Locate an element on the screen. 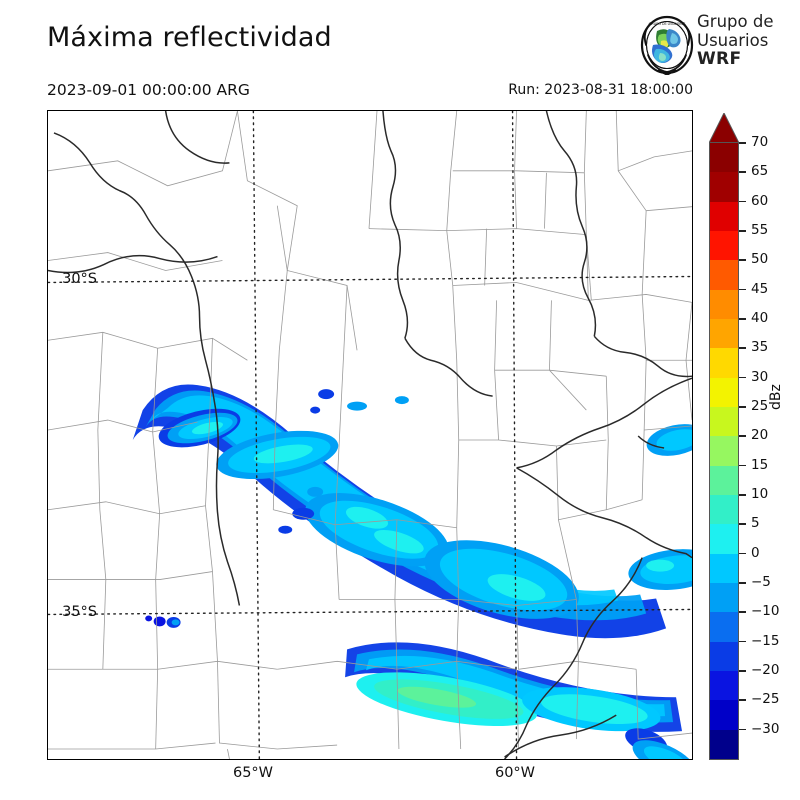 The width and height of the screenshot is (800, 800). colorbar-tick-label: 50 is located at coordinates (760, 259).